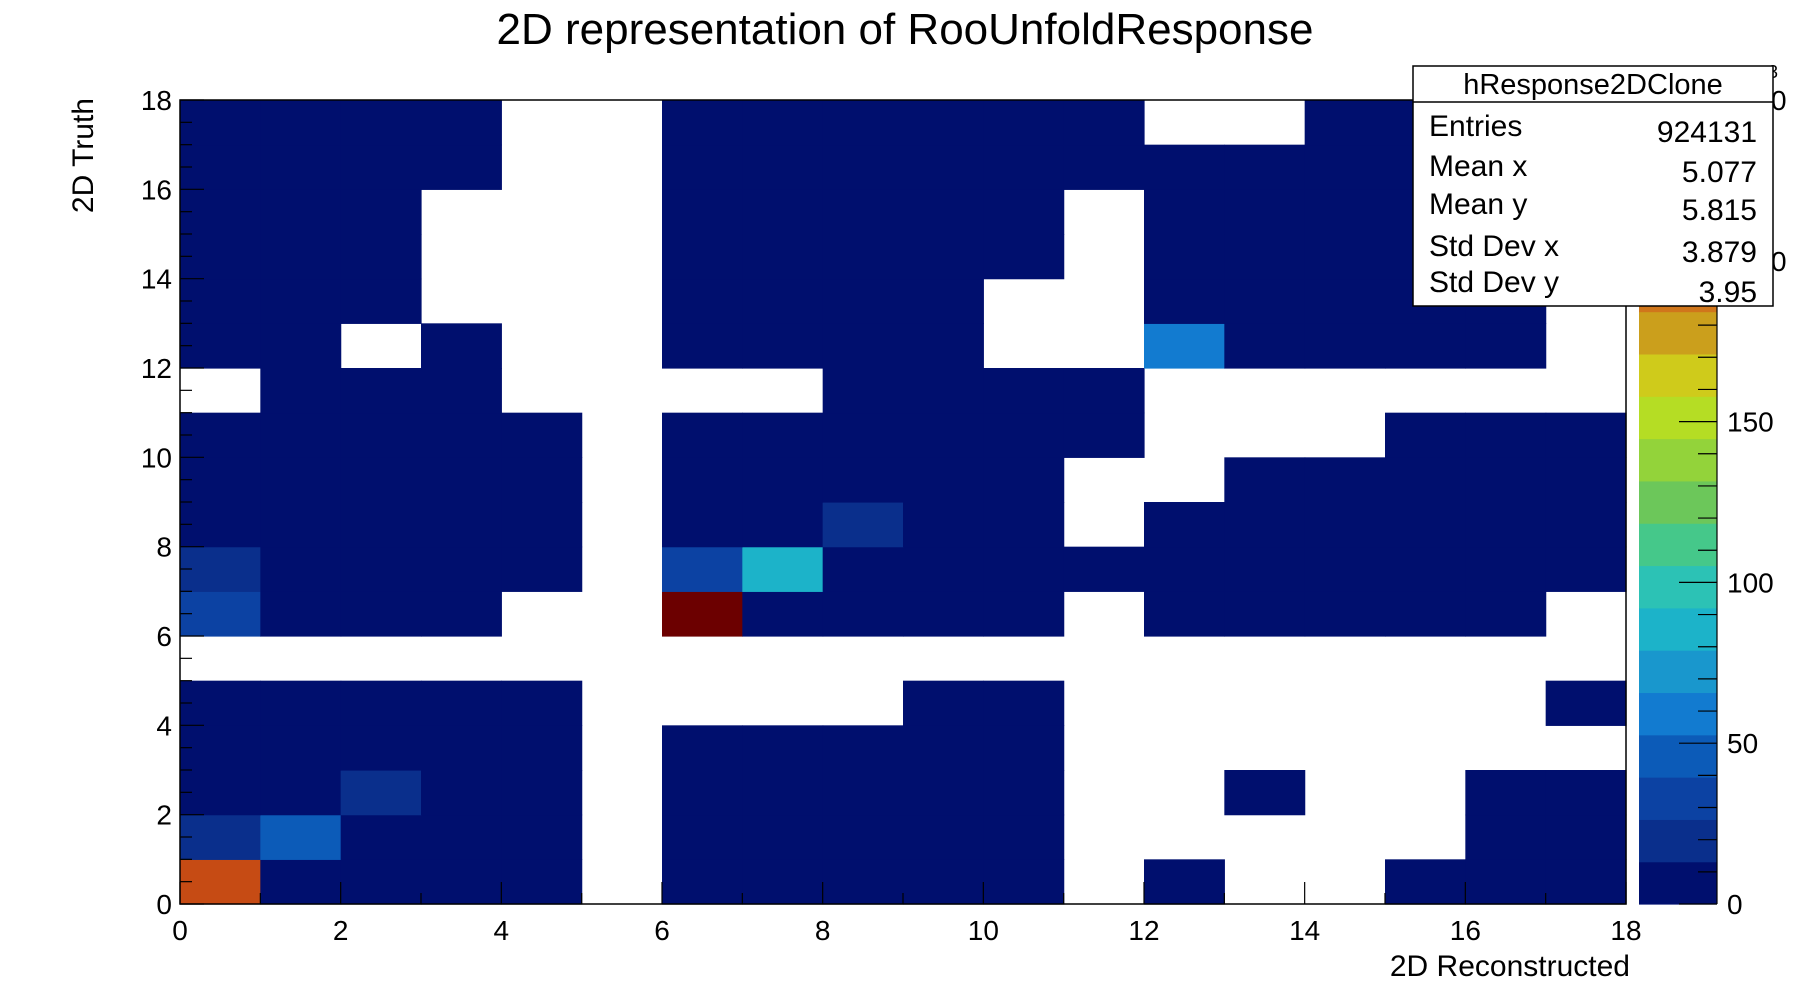 This screenshot has width=1800, height=1000. What do you see at coordinates (1625, 930) in the screenshot?
I see `x-tick-label: 18` at bounding box center [1625, 930].